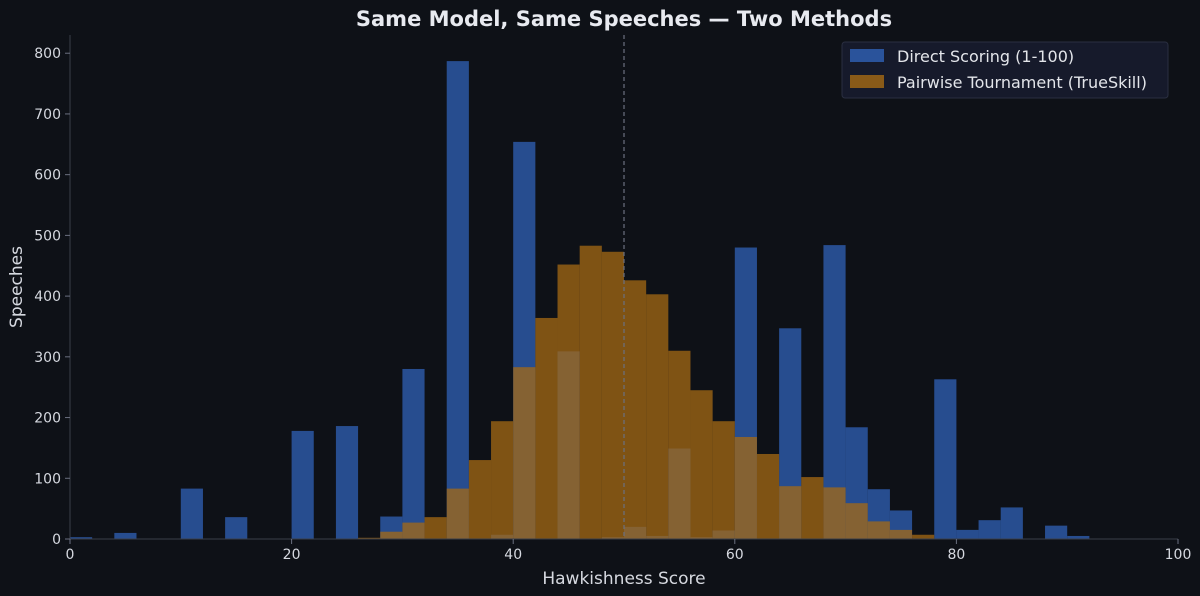  I want to click on x-tick-label: 0, so click(70, 555).